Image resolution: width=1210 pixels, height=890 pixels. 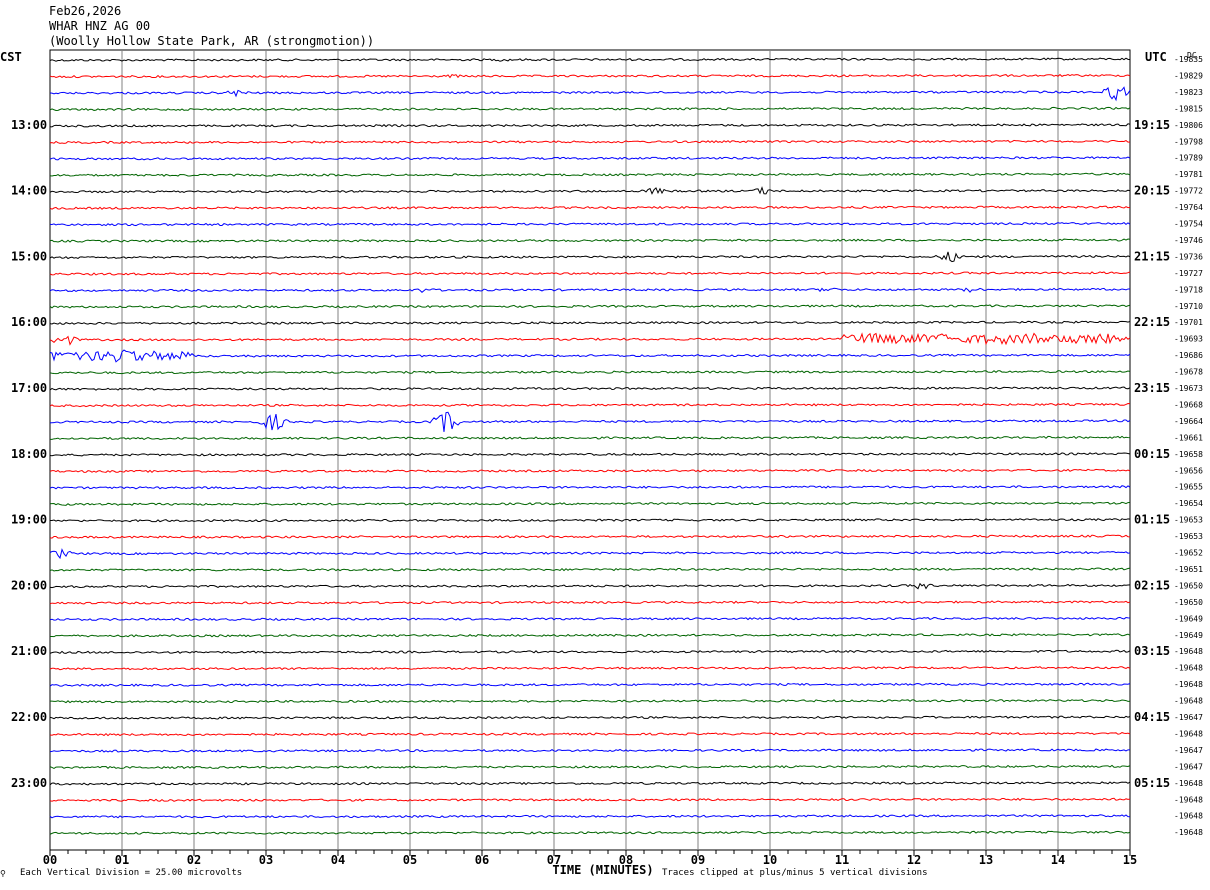 What do you see at coordinates (29, 322) in the screenshot?
I see `left-hour-label: 16:00` at bounding box center [29, 322].